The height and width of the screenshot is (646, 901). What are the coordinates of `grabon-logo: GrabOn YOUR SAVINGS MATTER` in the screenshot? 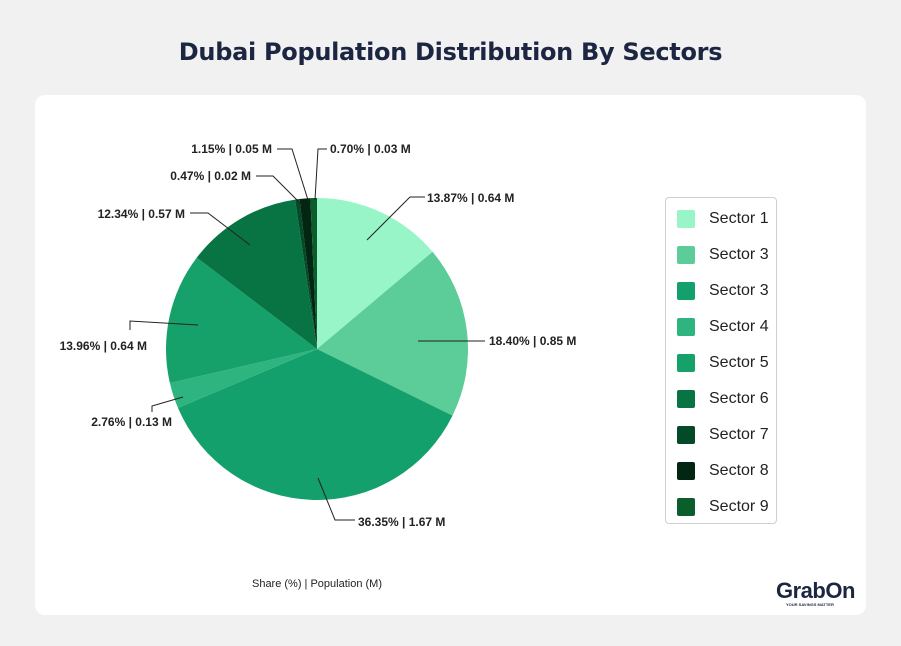 It's located at (816, 593).